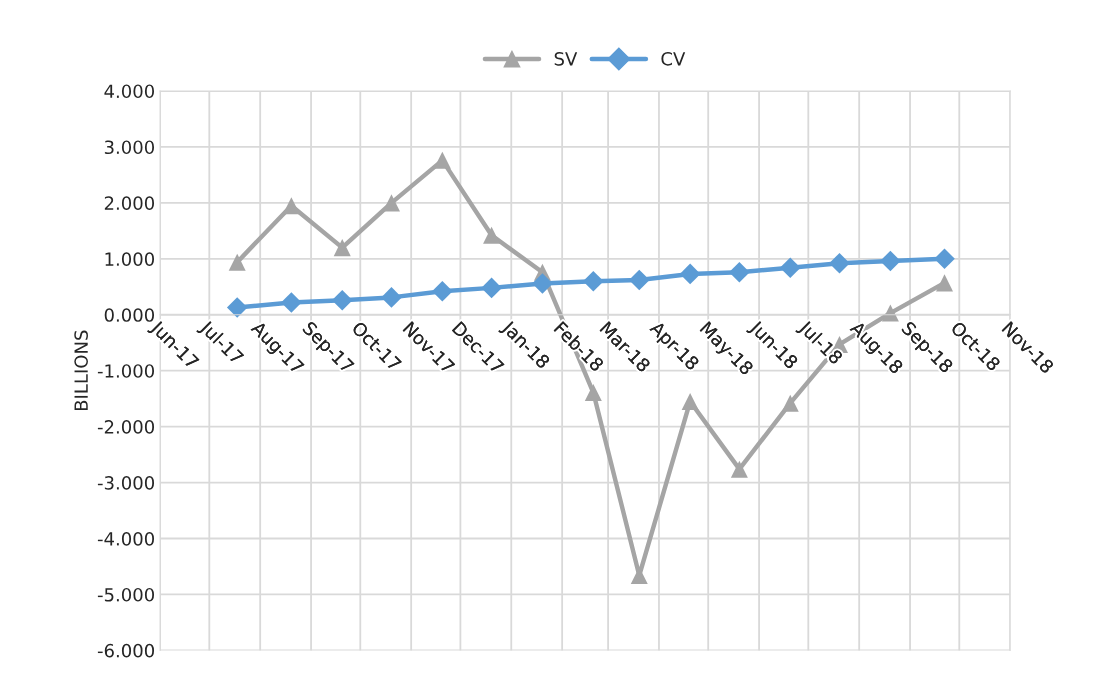 The image size is (1104, 674). What do you see at coordinates (130, 259) in the screenshot?
I see `y-tick-label: 1.000` at bounding box center [130, 259].